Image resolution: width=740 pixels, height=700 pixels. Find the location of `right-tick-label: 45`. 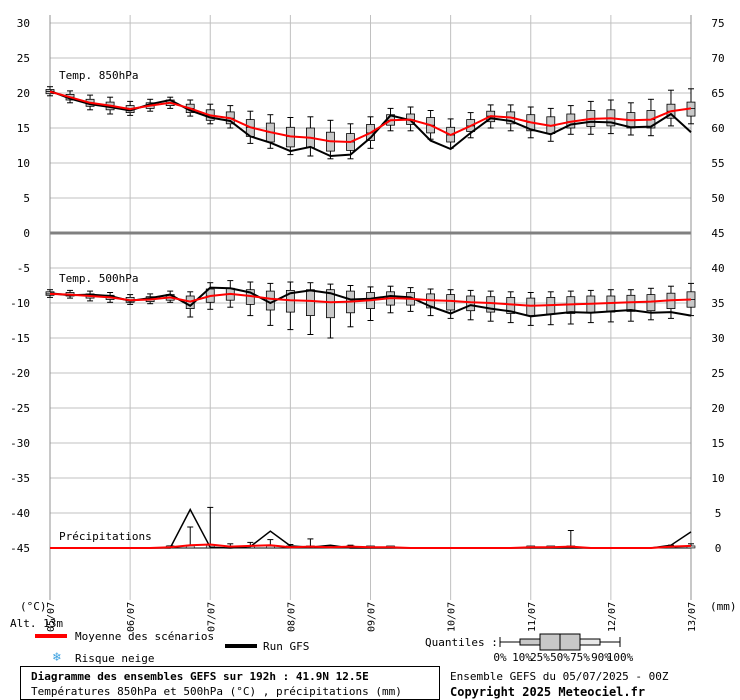

right-tick-label: 45 is located at coordinates (717, 233).